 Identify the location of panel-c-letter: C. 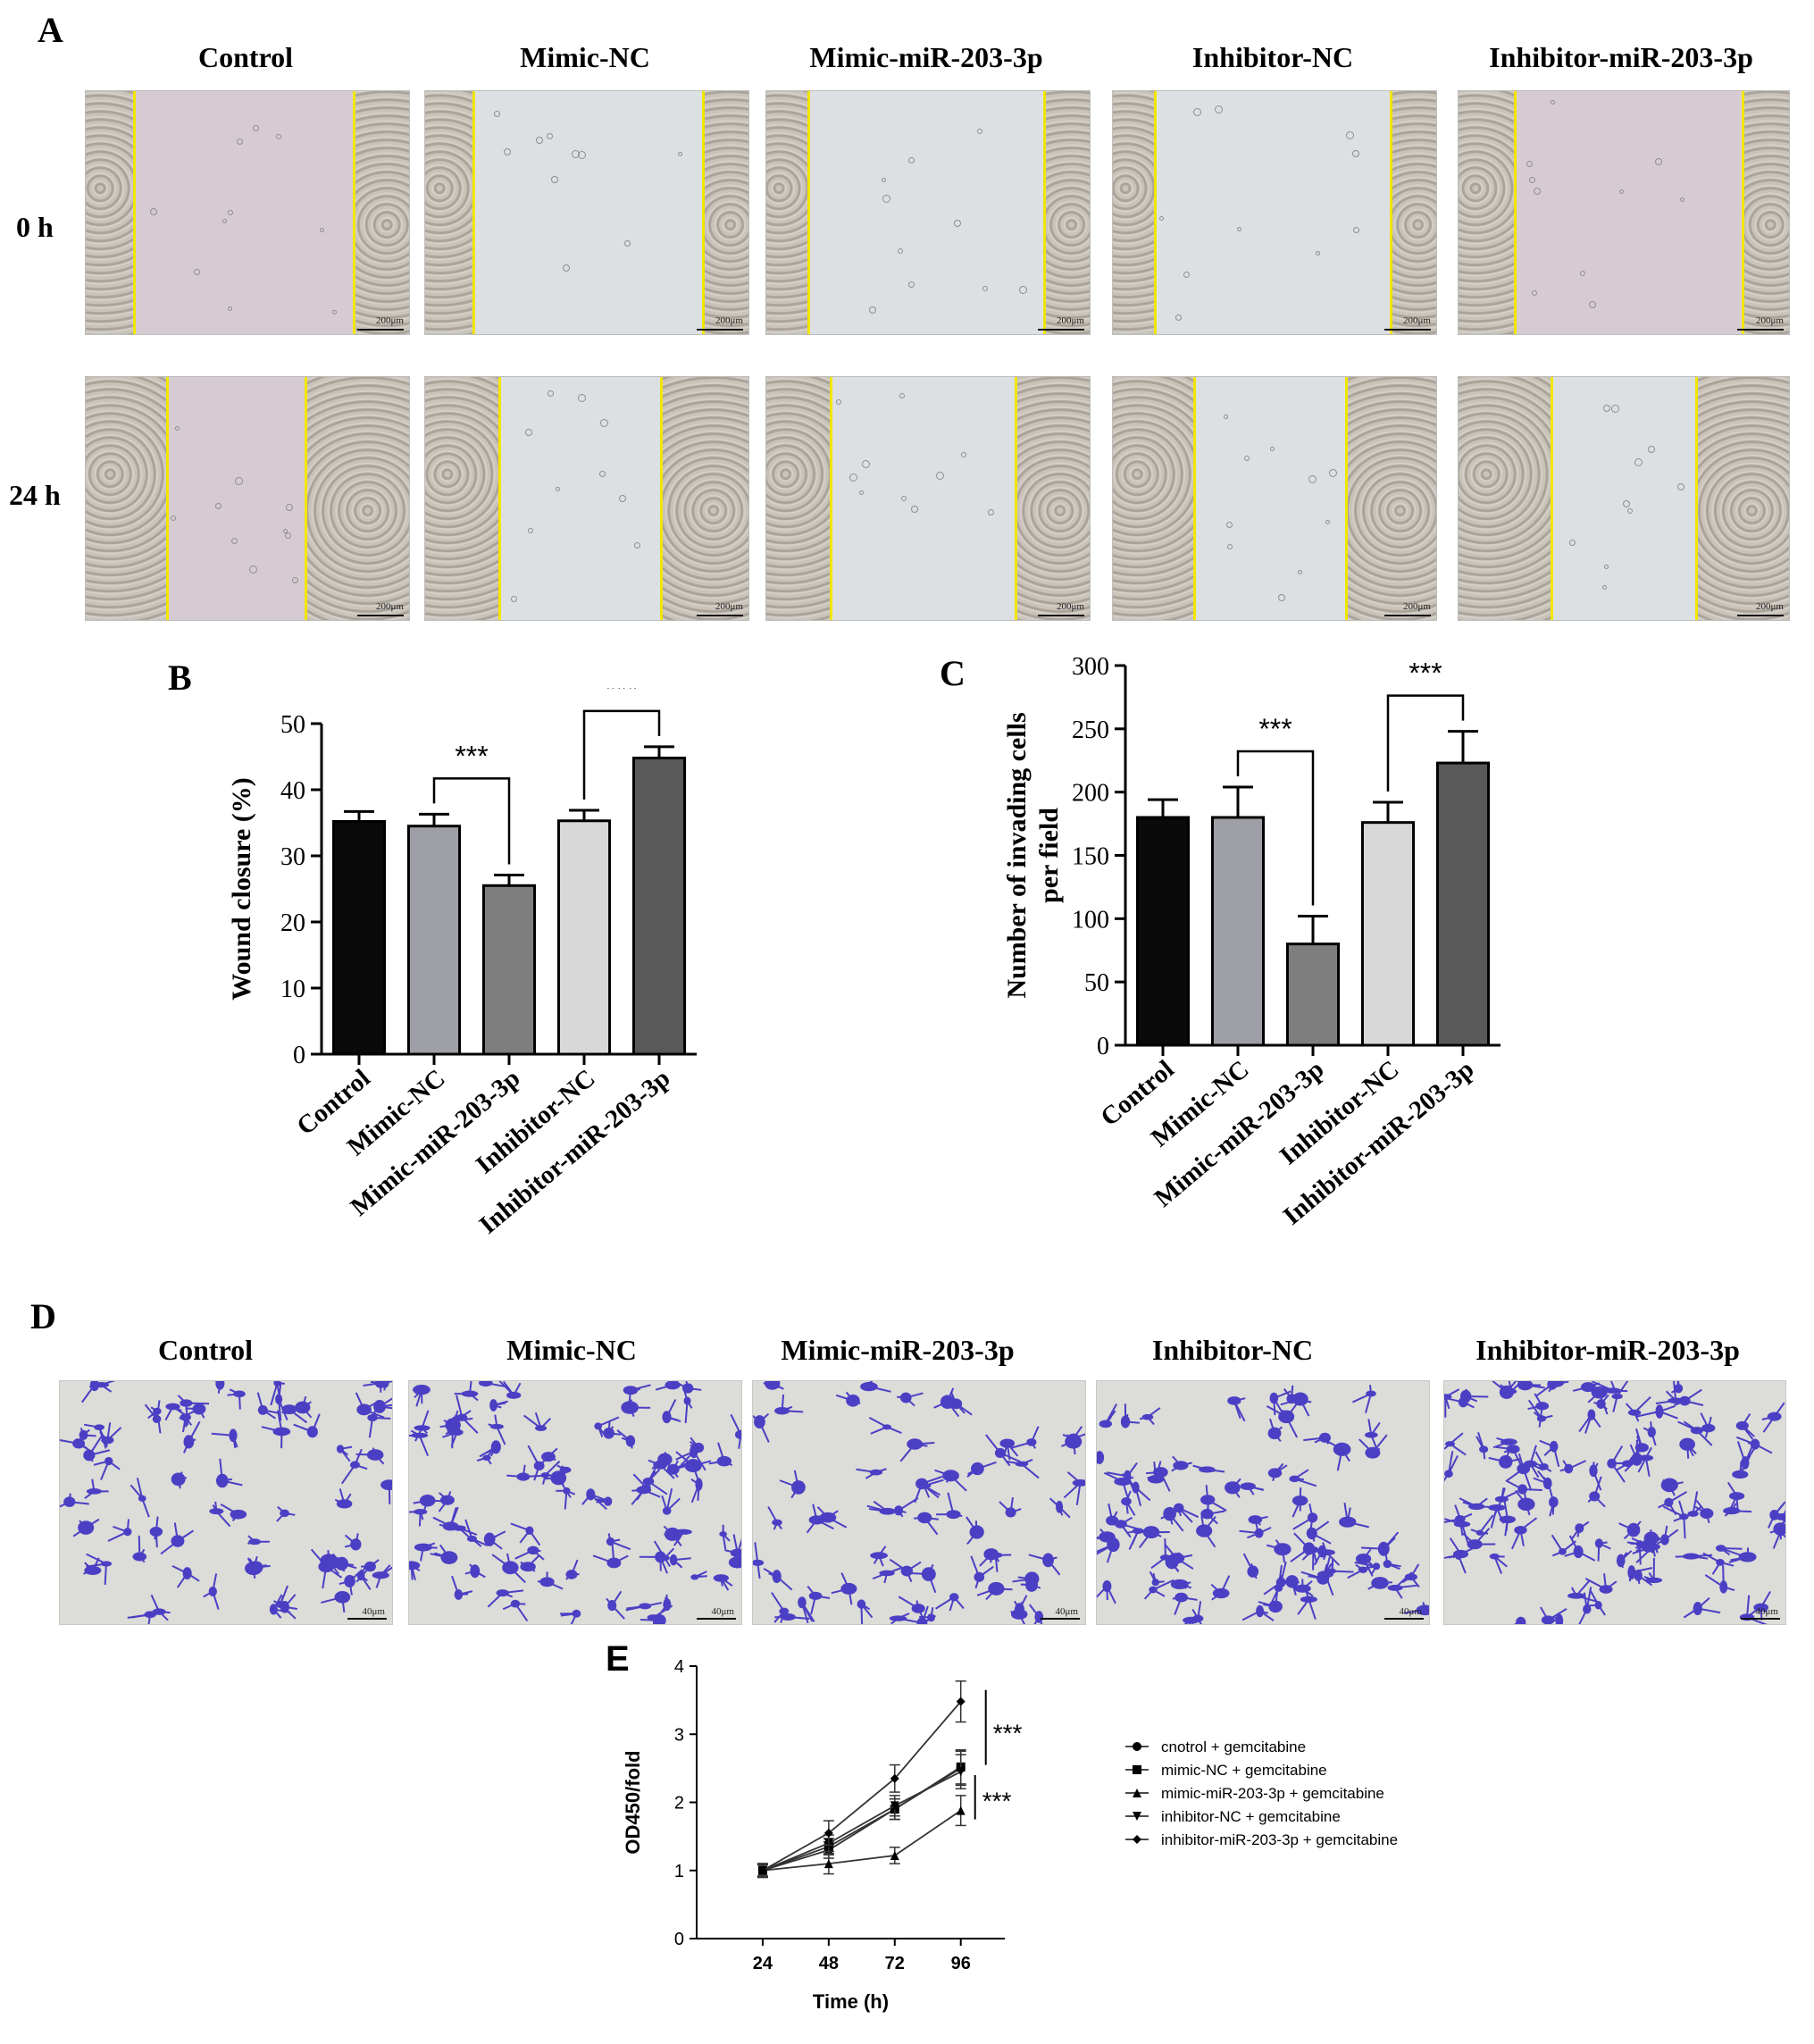
(953, 673).